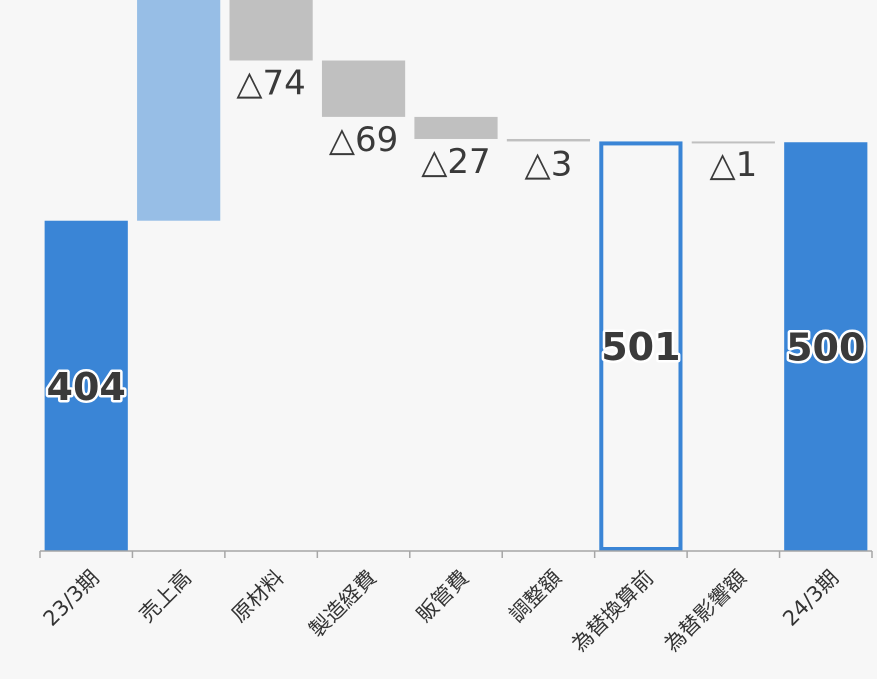  What do you see at coordinates (810, 598) in the screenshot?
I see `x-tick-label: 24/3期` at bounding box center [810, 598].